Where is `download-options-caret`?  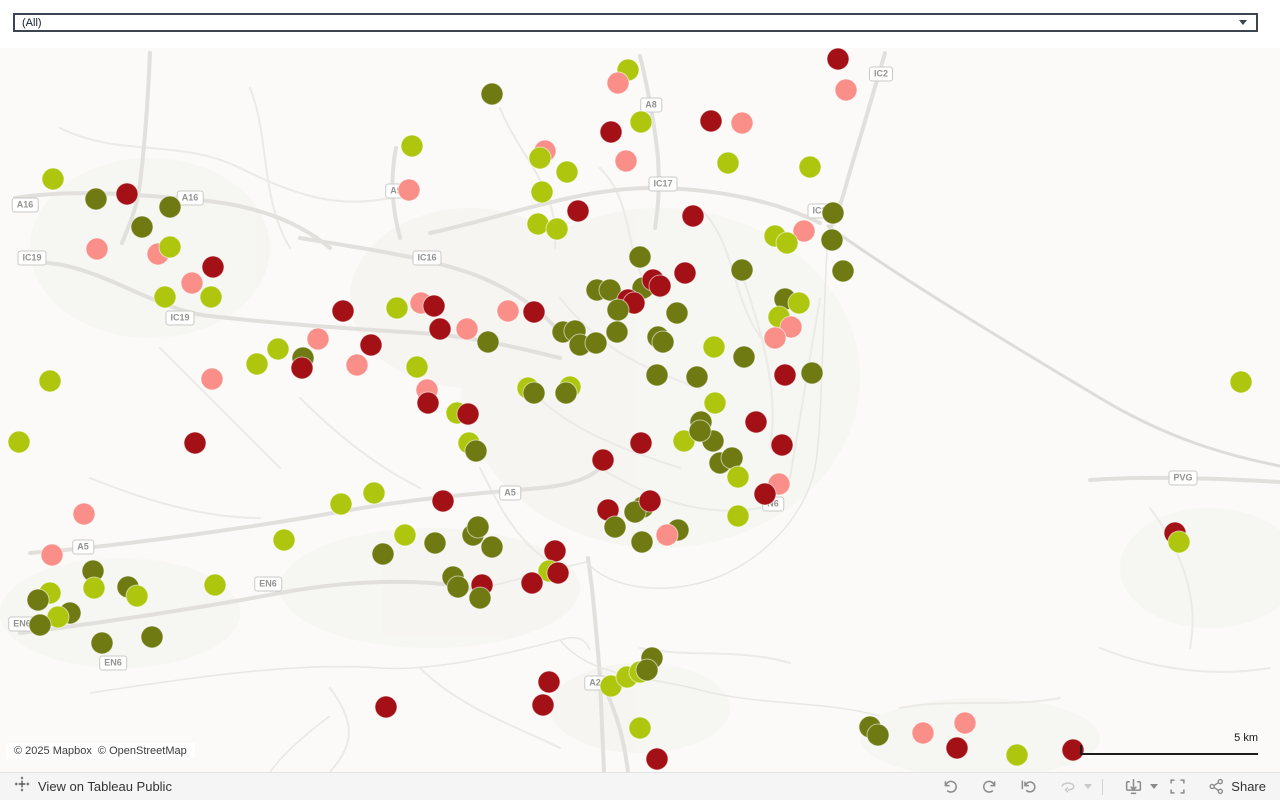
download-options-caret is located at coordinates (1154, 786).